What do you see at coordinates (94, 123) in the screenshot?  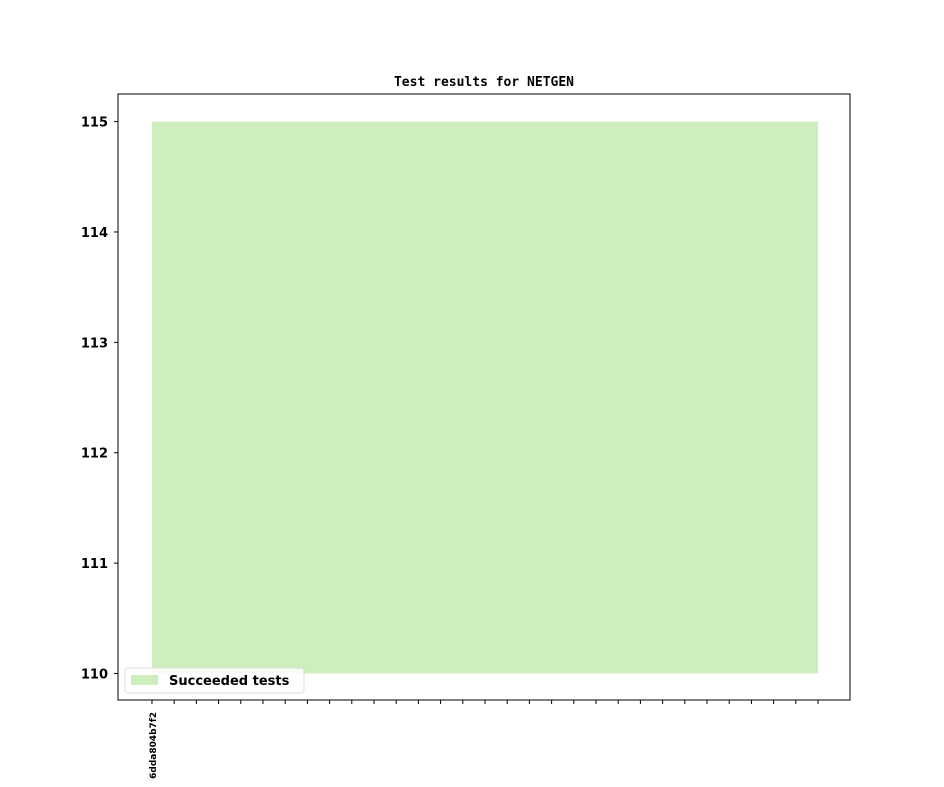 I see `y-tick-label: 115` at bounding box center [94, 123].